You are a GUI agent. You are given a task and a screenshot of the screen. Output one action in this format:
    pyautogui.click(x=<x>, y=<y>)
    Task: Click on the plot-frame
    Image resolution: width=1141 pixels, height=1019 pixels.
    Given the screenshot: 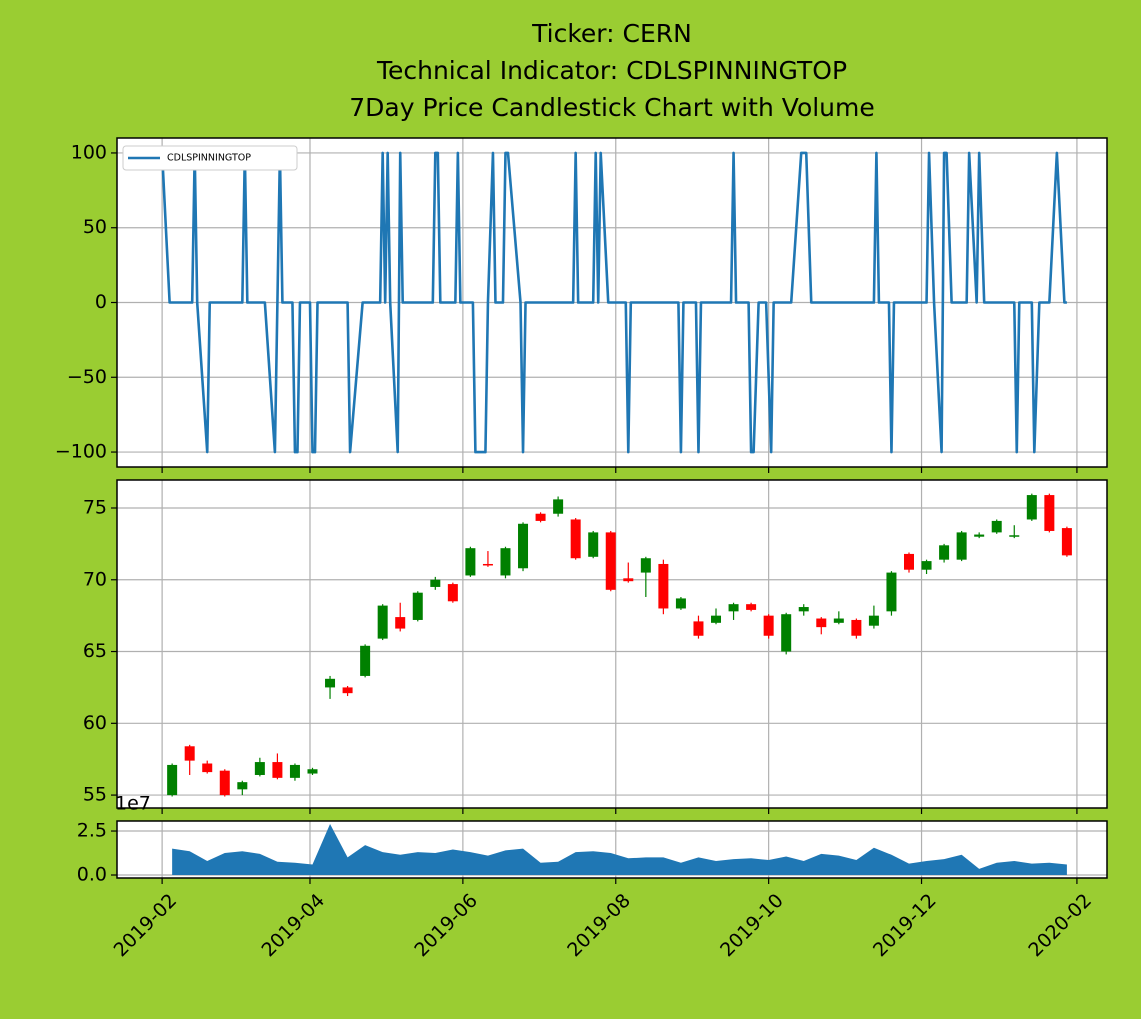 What is the action you would take?
    pyautogui.click(x=612, y=849)
    